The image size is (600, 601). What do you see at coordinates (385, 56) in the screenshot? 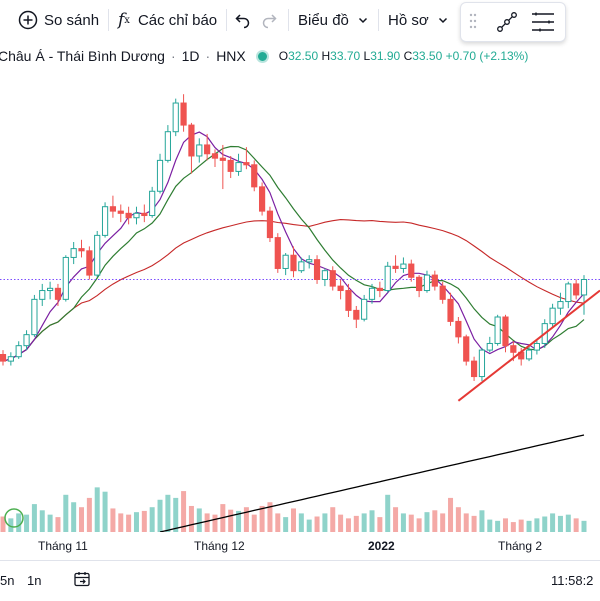
I see `low-value: 31.90` at bounding box center [385, 56].